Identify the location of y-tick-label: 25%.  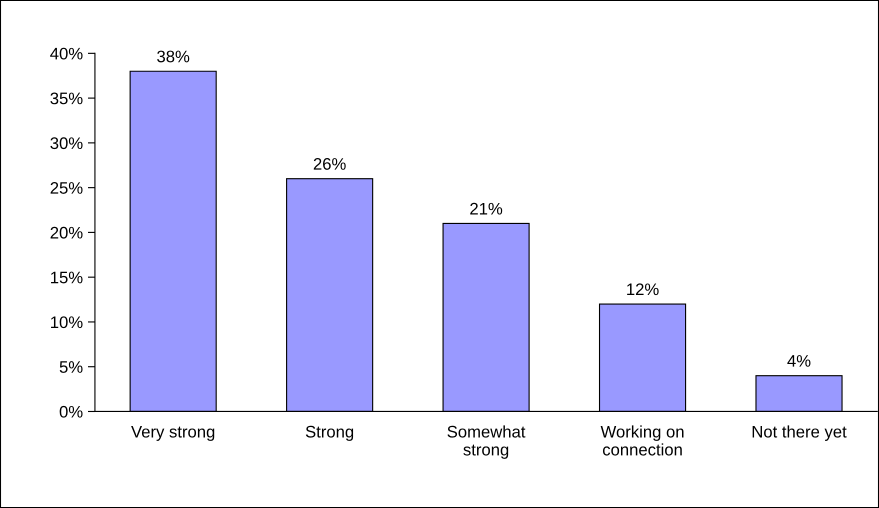
(66, 188).